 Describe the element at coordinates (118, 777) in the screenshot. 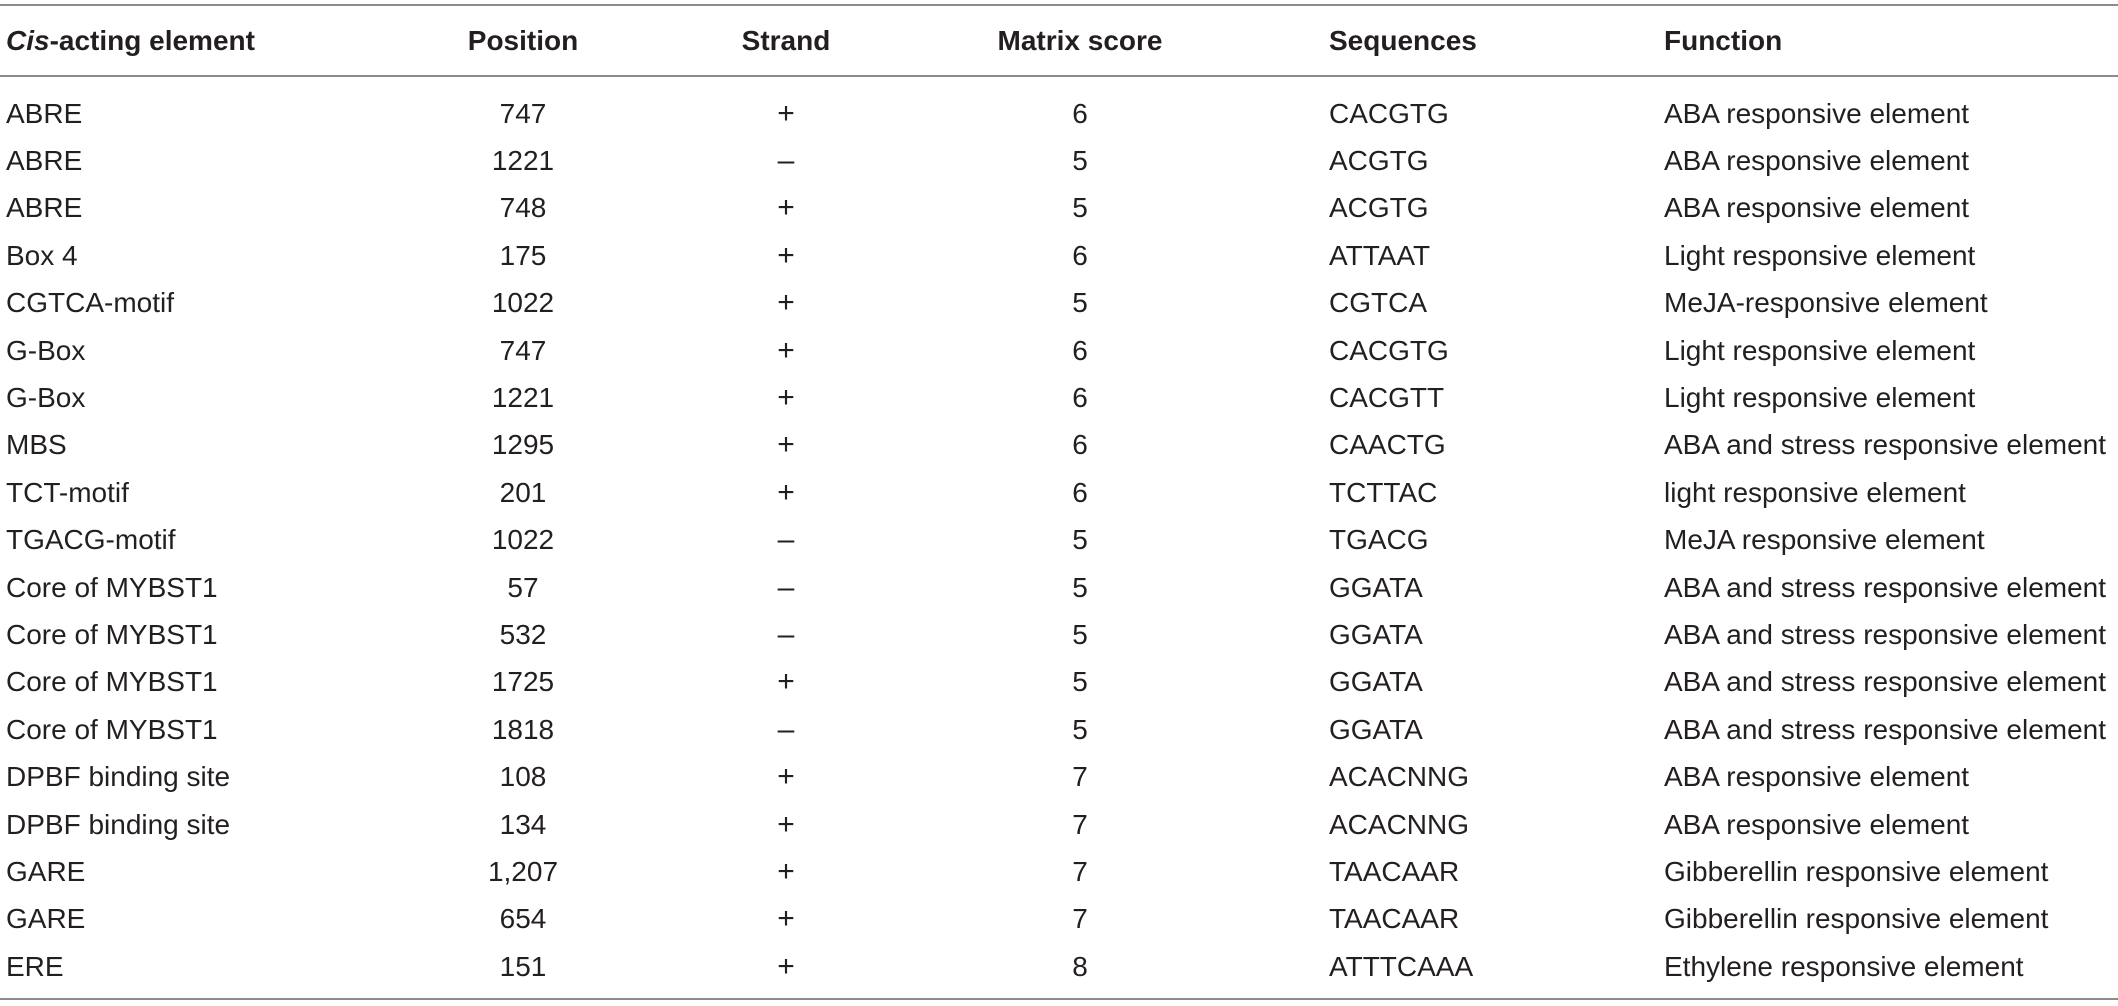

I see `cell-element: DPBF binding site` at that location.